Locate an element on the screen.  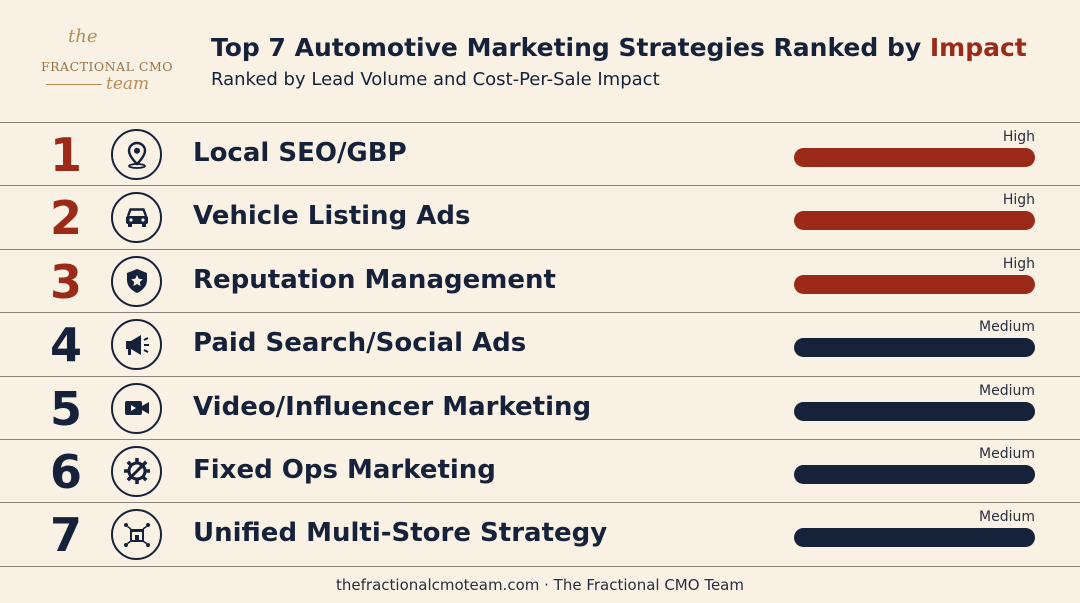
strategy-row: 5 Video/Influencer Marketing Medium is located at coordinates (540, 408).